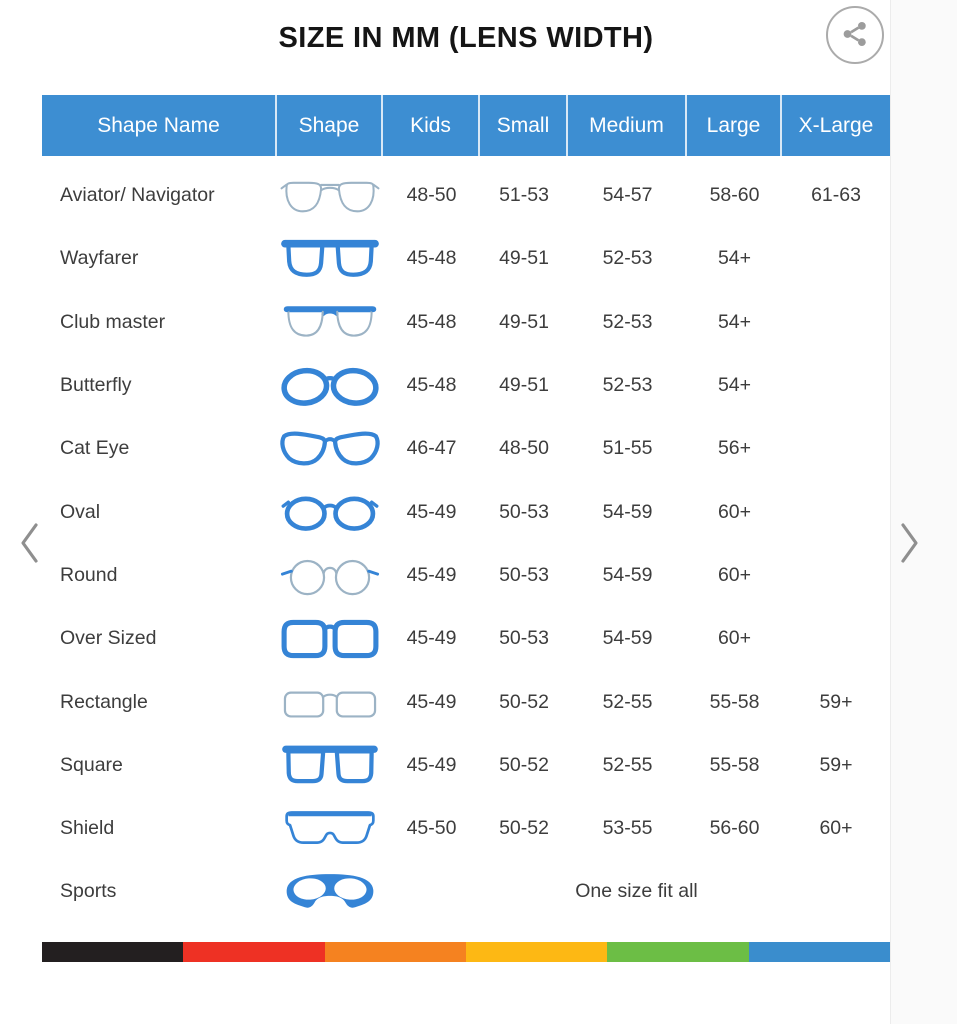 The height and width of the screenshot is (1024, 957). What do you see at coordinates (431, 828) in the screenshot?
I see `size-kids: 45-50` at bounding box center [431, 828].